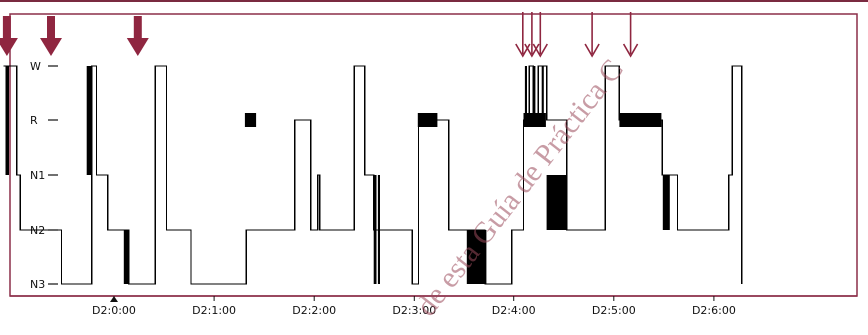  What do you see at coordinates (314, 310) in the screenshot?
I see `x-tick-label: D2:2:00` at bounding box center [314, 310].